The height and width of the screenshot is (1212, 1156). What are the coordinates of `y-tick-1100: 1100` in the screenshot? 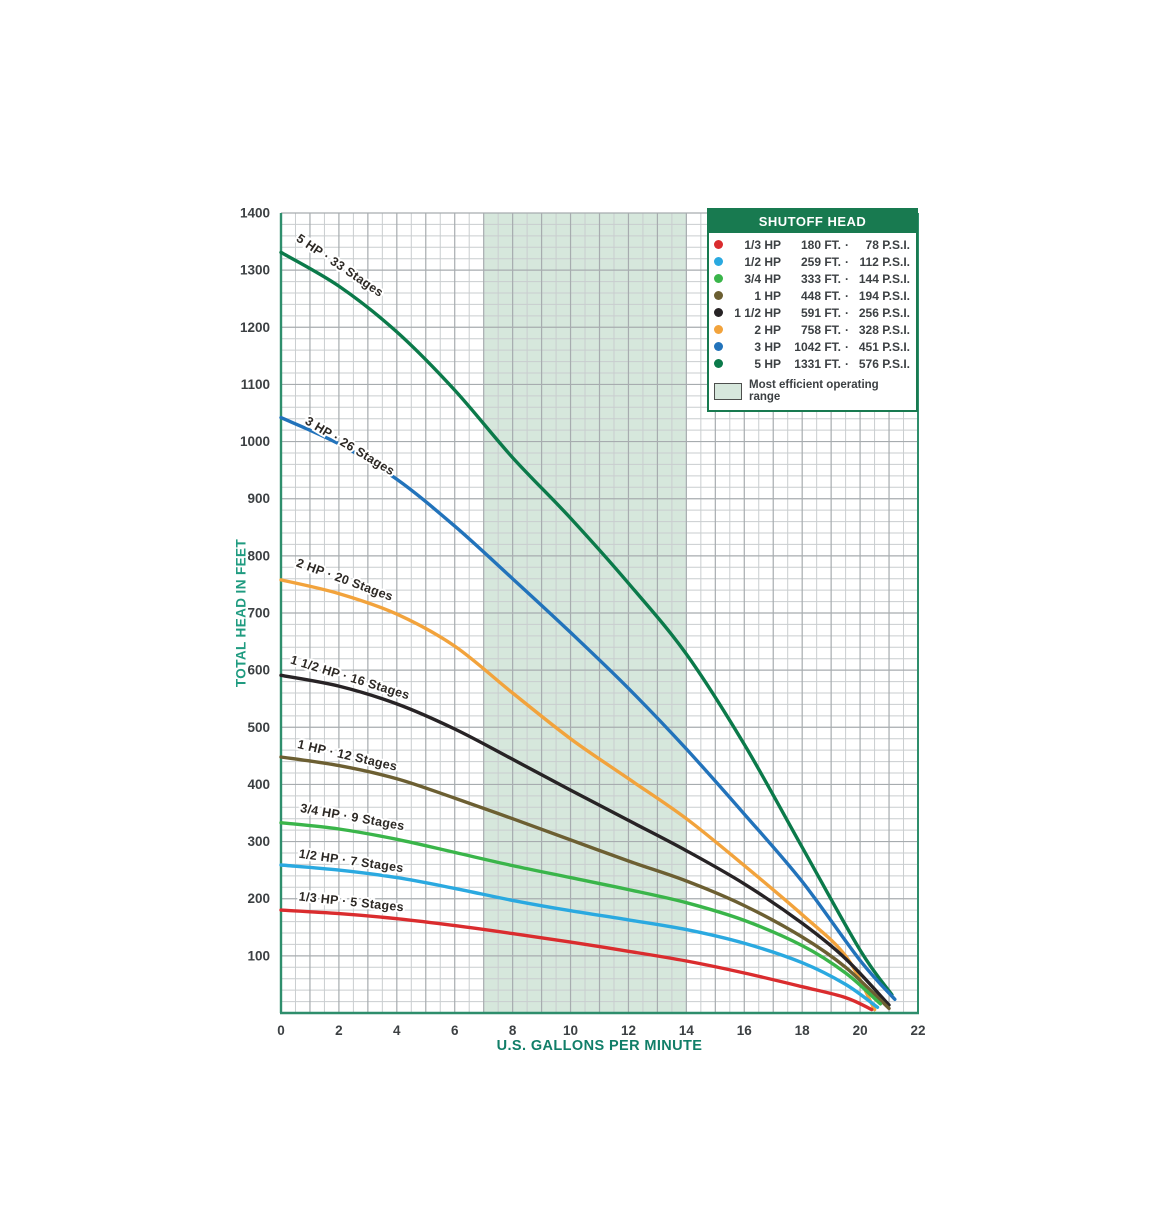 It's located at (255, 384).